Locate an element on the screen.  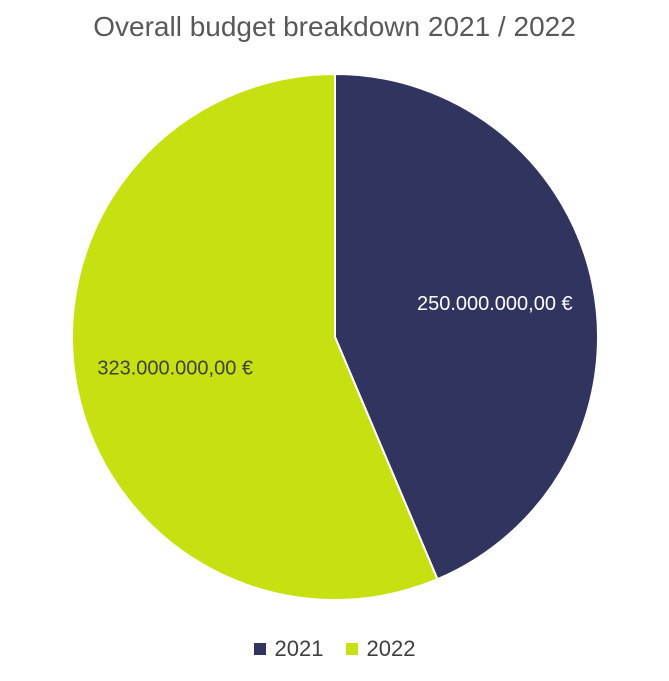
data-label-2022: 323.000.000,00 € is located at coordinates (175, 369).